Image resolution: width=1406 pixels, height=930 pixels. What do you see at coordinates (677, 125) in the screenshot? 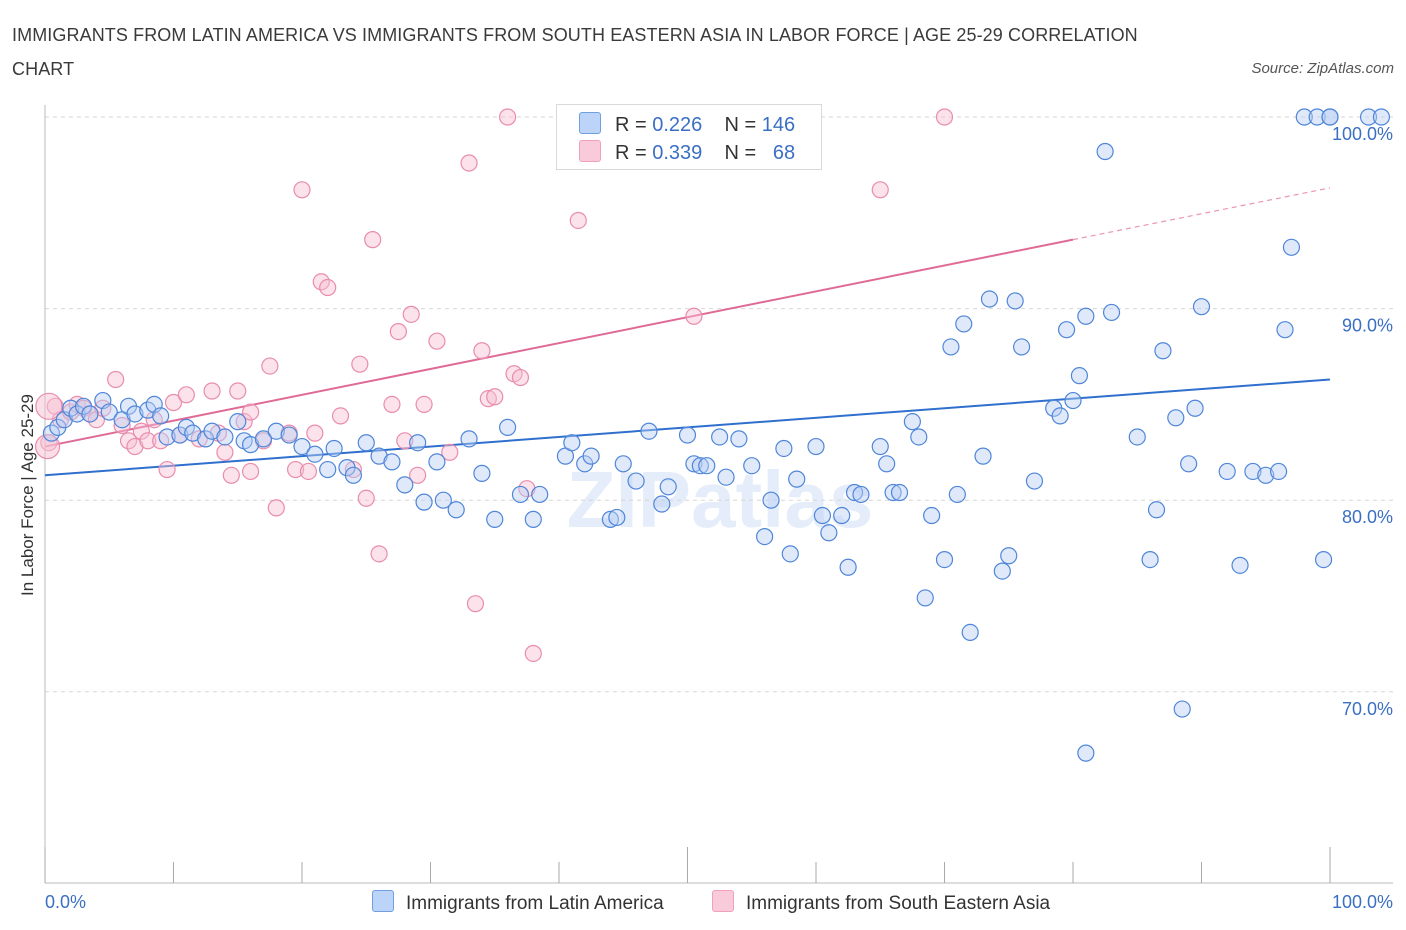
I see `r-value-blue: 0.226` at bounding box center [677, 125].